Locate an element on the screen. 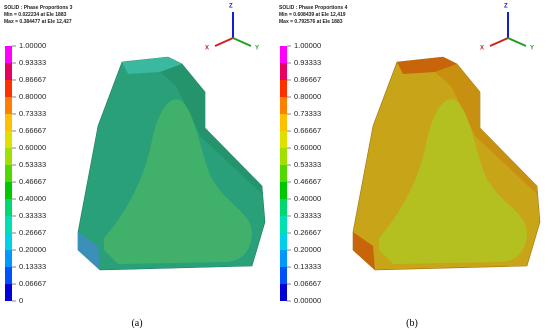  caption: (b) is located at coordinates (412, 323).